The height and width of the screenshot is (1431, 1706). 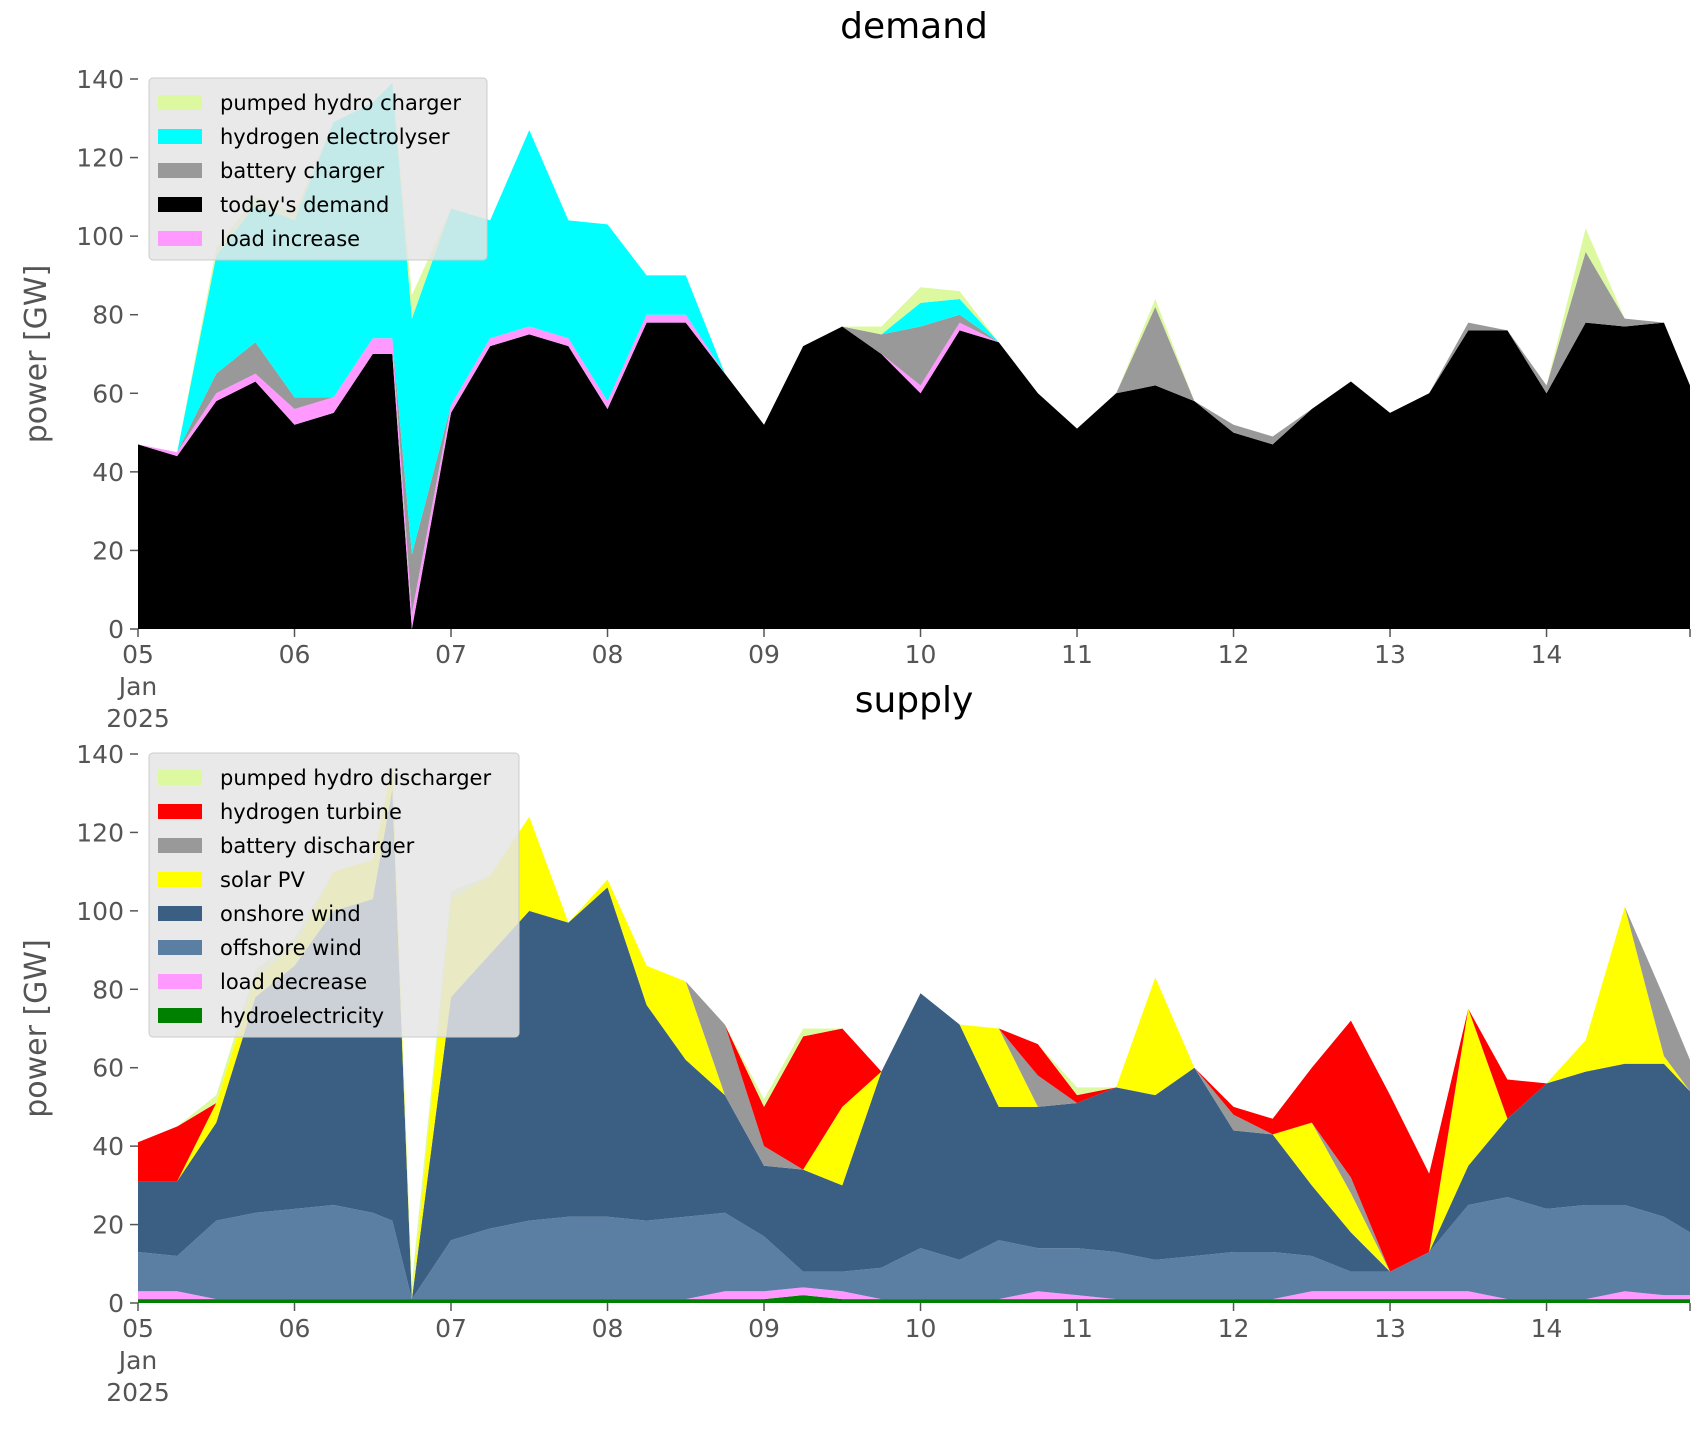 I want to click on legend-label: pumped hydro charger, so click(x=340, y=103).